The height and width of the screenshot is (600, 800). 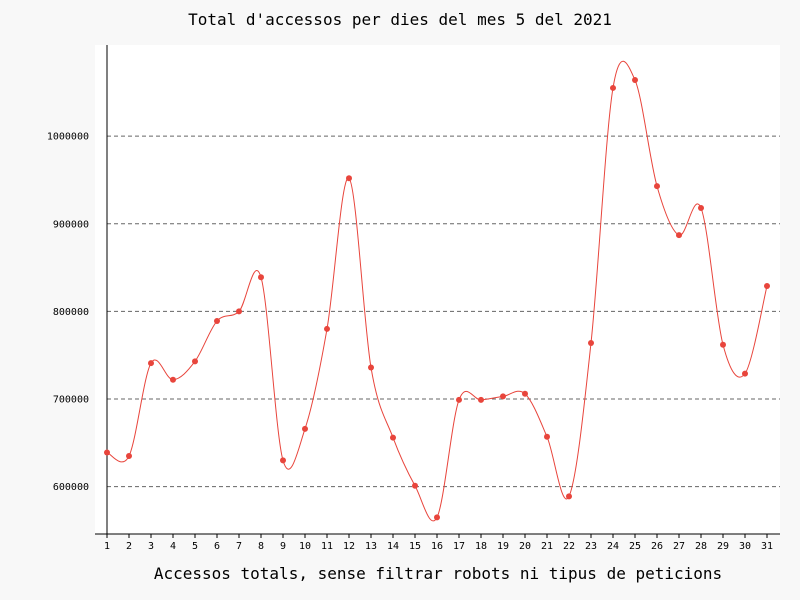 What do you see at coordinates (71, 487) in the screenshot?
I see `y-tick-label: 600000` at bounding box center [71, 487].